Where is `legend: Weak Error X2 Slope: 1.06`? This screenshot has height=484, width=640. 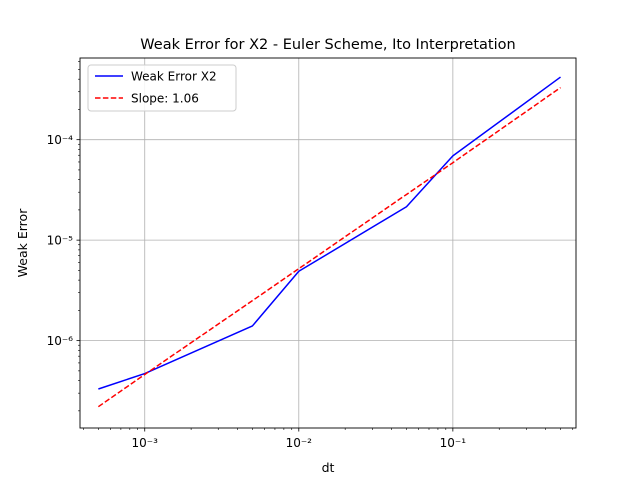 legend: Weak Error X2 Slope: 1.06 is located at coordinates (162, 88).